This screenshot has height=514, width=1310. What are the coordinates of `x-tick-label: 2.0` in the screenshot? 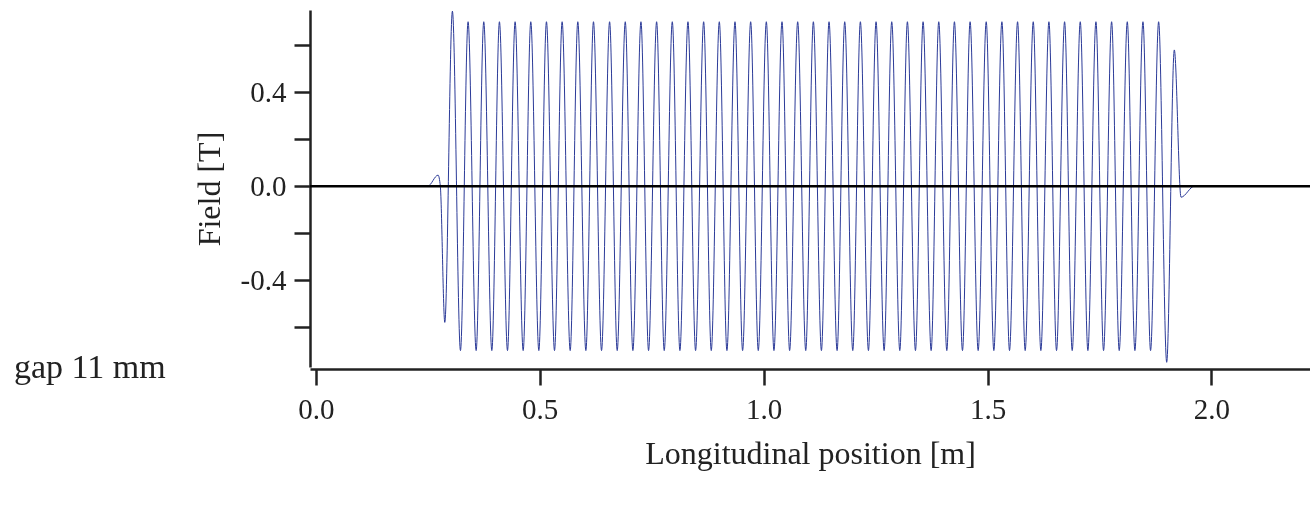 It's located at (1212, 408).